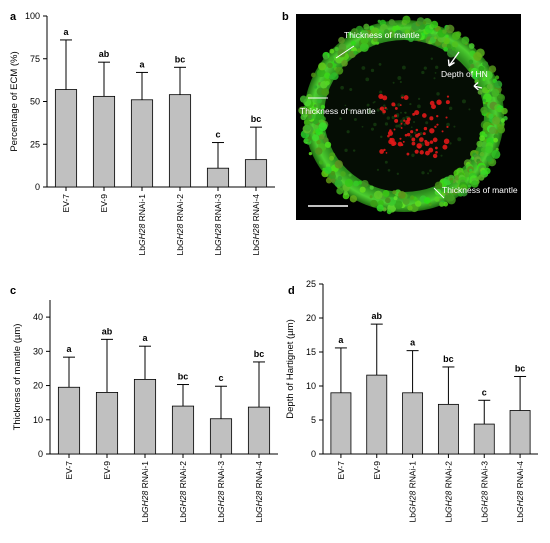 This screenshot has height=543, width=550. I want to click on panel-b-wrap: b, so click(285, 17).